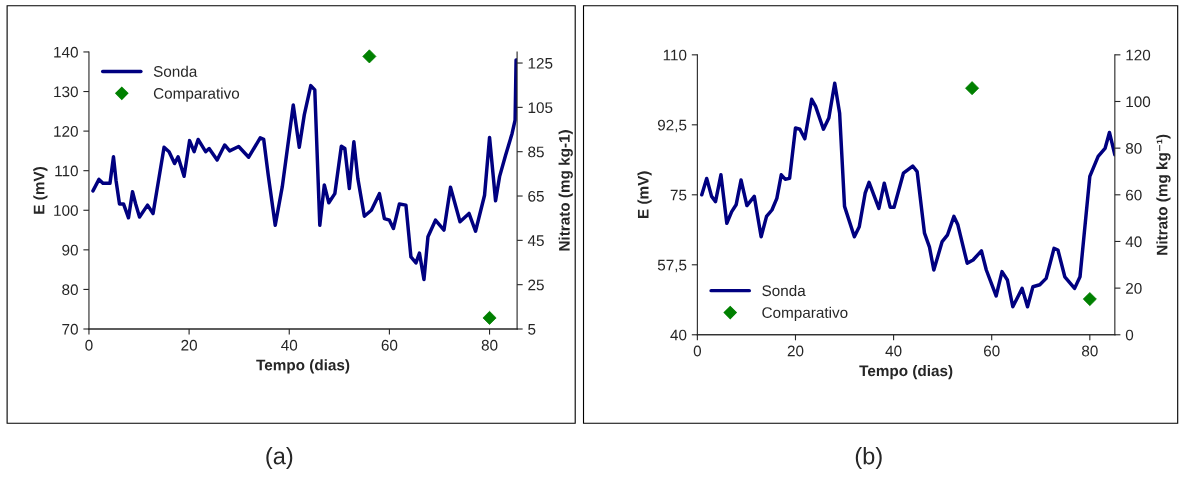  I want to click on y-tick-label: 120, so click(66, 131).